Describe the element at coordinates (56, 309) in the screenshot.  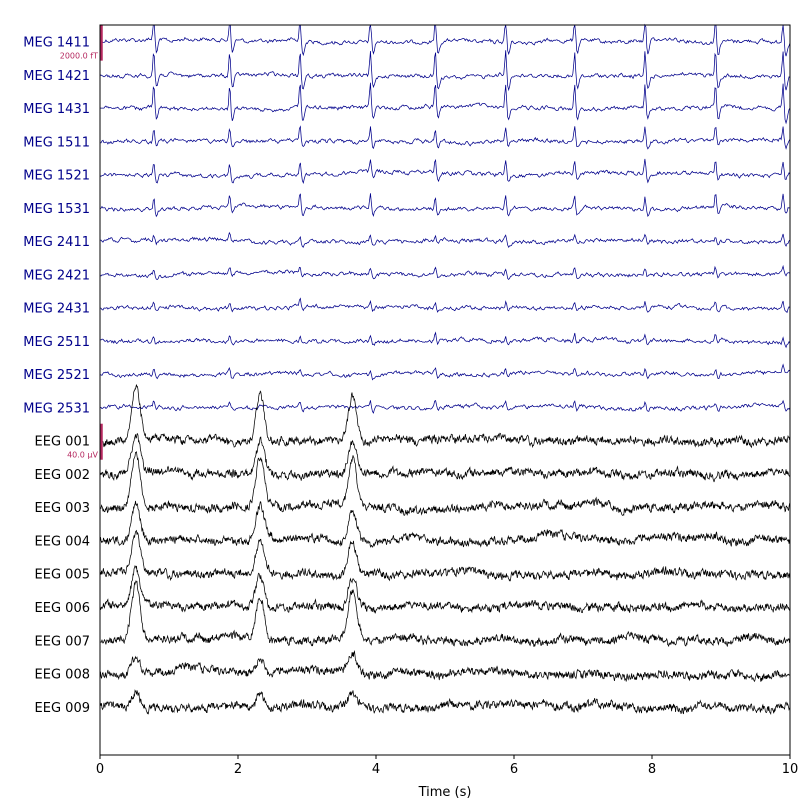
I see `channel-label: MEG 2431` at that location.